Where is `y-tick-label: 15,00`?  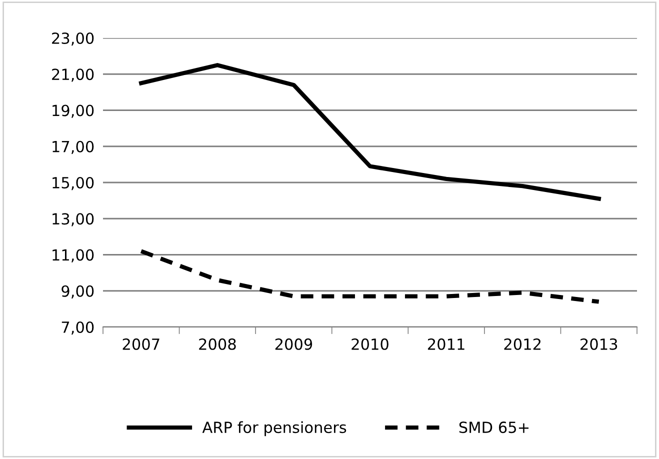
y-tick-label: 15,00 is located at coordinates (73, 183).